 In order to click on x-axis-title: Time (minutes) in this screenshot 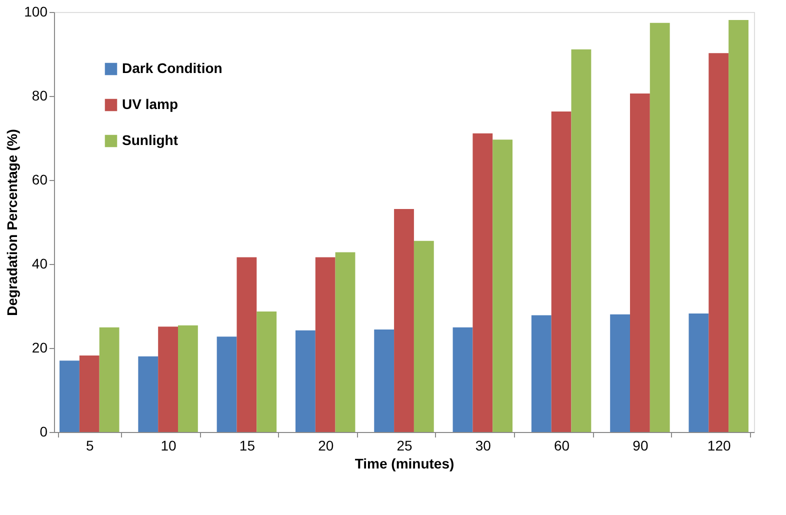, I will do `click(404, 464)`.